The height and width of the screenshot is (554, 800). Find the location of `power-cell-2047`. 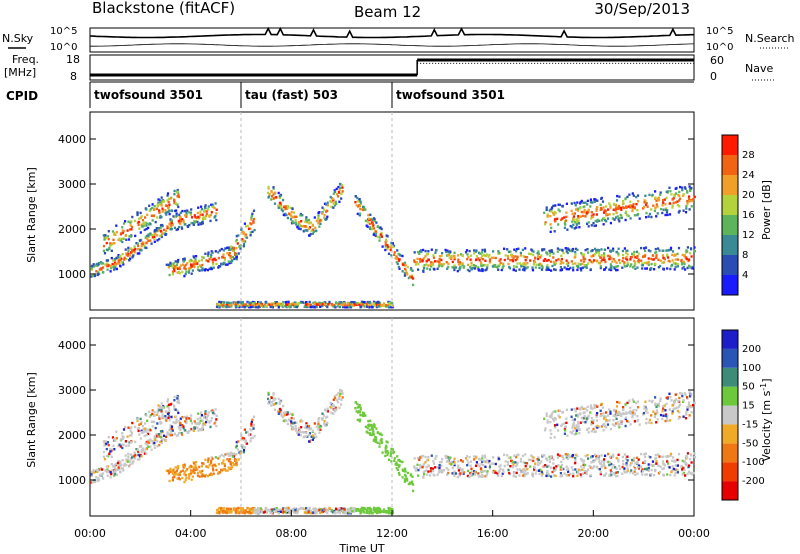

power-cell-2047 is located at coordinates (258, 306).